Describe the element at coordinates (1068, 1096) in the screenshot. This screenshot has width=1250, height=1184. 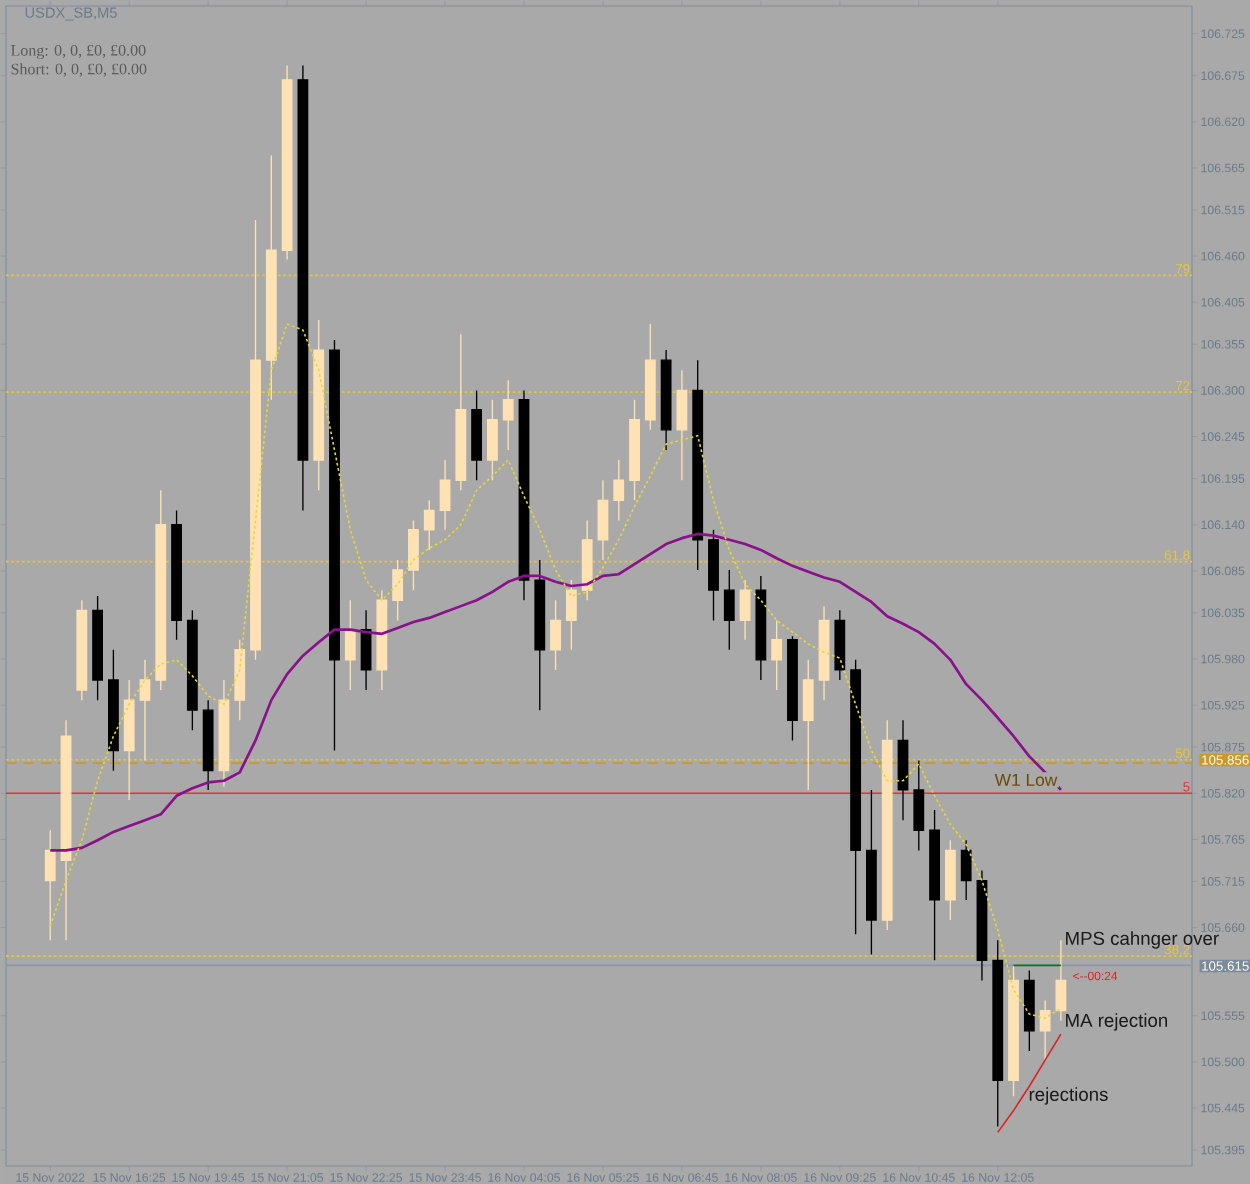
I see `annotation: rejections` at that location.